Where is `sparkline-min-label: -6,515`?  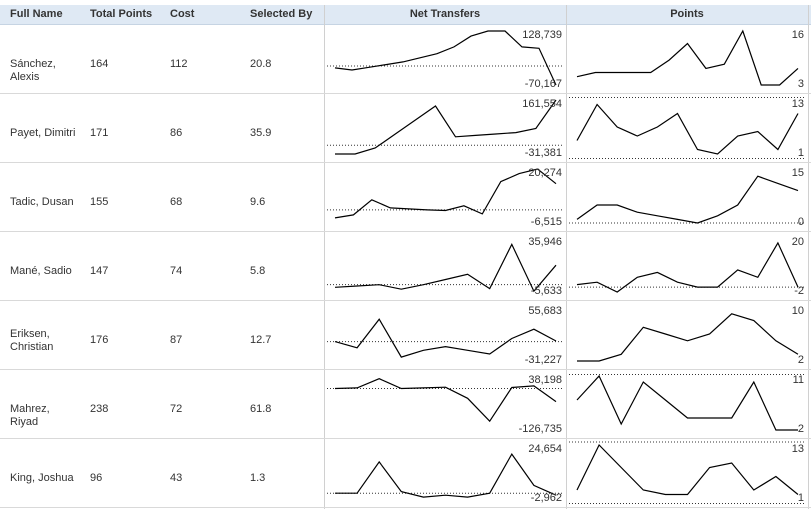 sparkline-min-label: -6,515 is located at coordinates (546, 222).